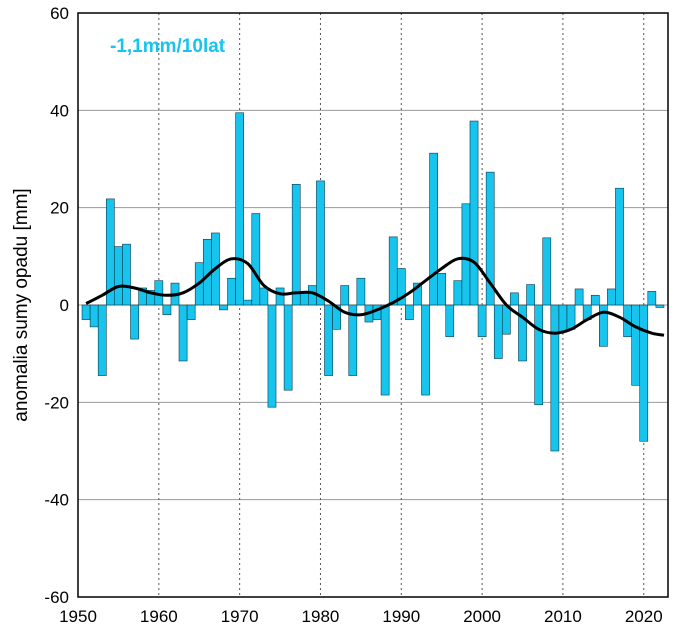 This screenshot has width=676, height=635. What do you see at coordinates (466, 254) in the screenshot?
I see `bar-1998` at bounding box center [466, 254].